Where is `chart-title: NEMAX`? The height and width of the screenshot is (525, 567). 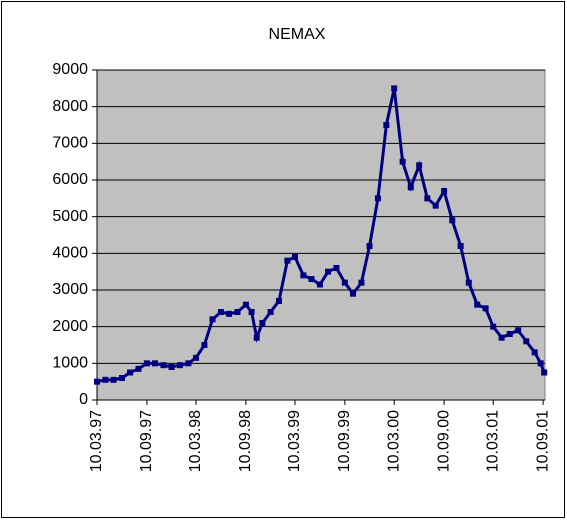 chart-title: NEMAX is located at coordinates (297, 34).